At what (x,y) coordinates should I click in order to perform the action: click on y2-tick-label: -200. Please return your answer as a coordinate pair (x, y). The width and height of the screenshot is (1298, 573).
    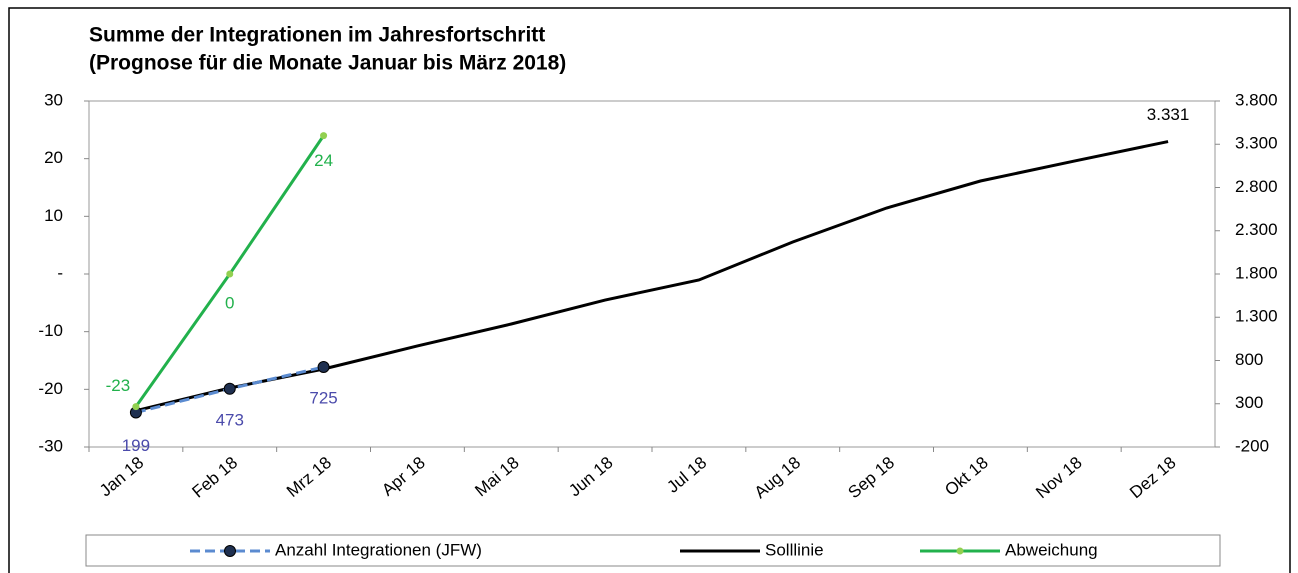
    Looking at the image, I should click on (1252, 445).